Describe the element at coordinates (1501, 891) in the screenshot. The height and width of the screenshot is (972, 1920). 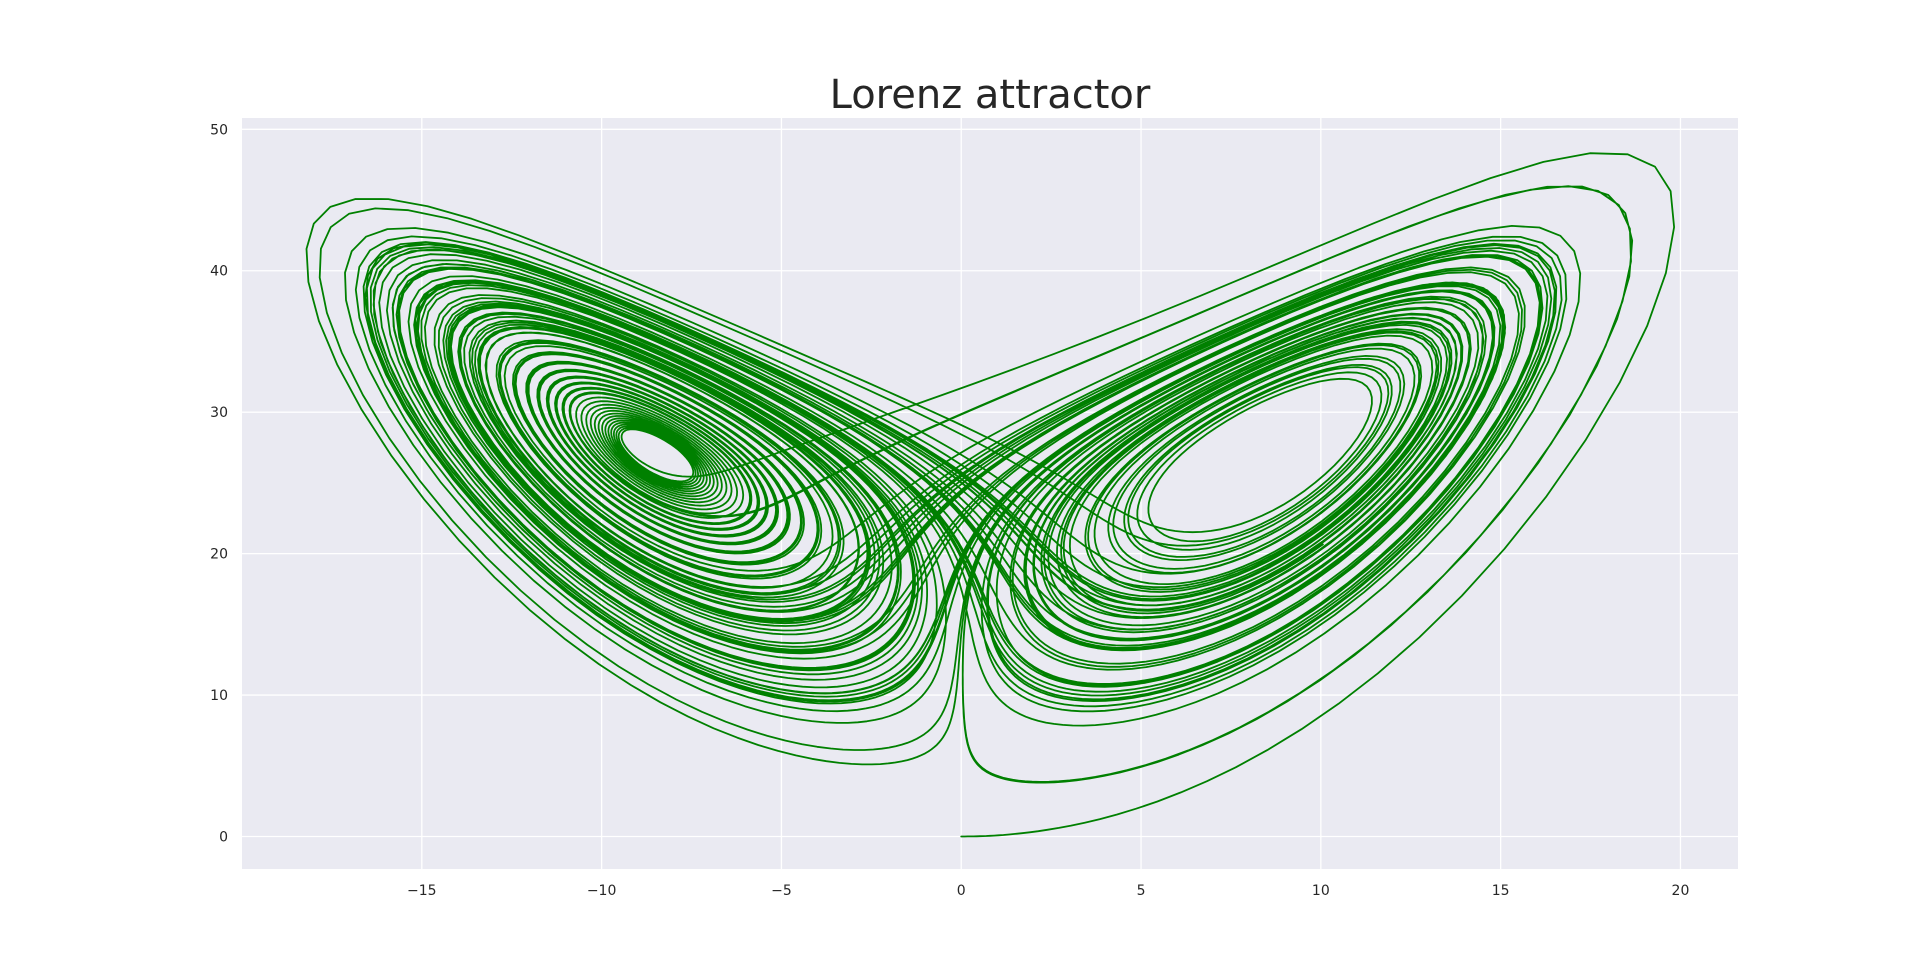
I see `x-tick-label: 15` at that location.